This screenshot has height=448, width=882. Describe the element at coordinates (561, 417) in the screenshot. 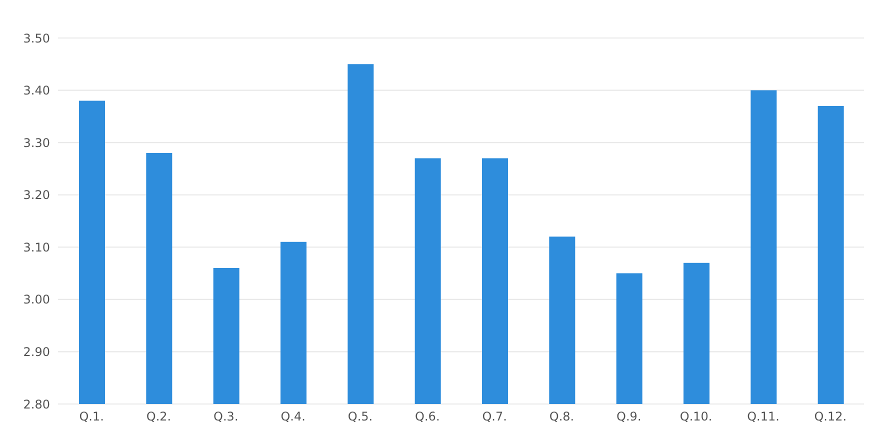

I see `x-tick-label: Q.8.` at that location.